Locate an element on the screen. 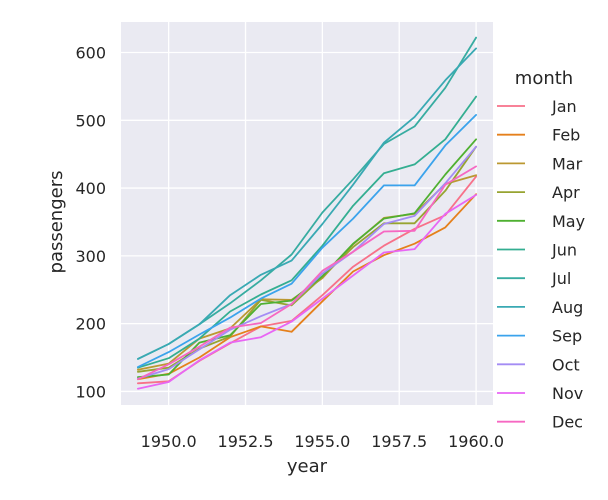  y-tick-label: 600 is located at coordinates (90, 53).